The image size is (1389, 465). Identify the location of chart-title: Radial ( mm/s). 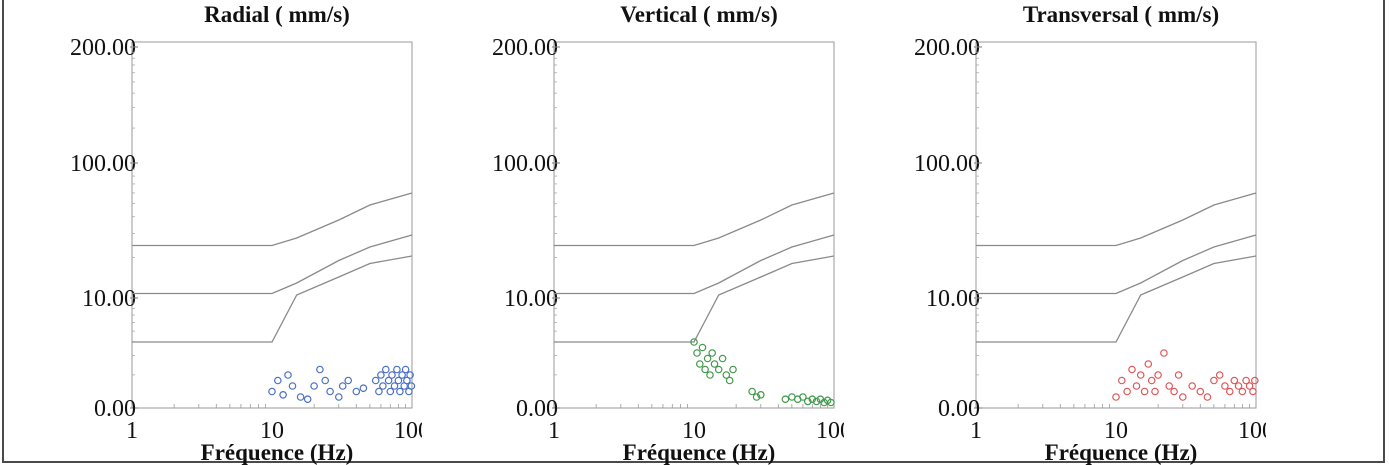
(277, 14).